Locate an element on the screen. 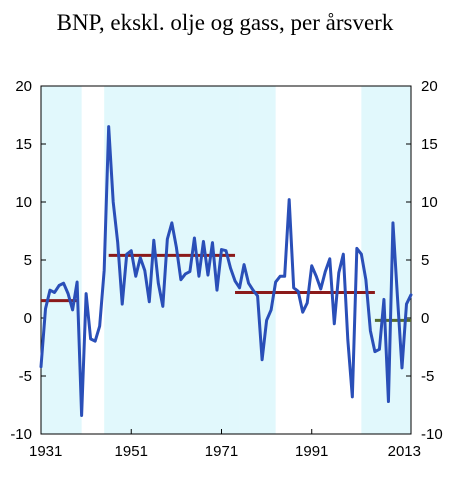 The height and width of the screenshot is (483, 450). x-tick-label: 1991 is located at coordinates (311, 451).